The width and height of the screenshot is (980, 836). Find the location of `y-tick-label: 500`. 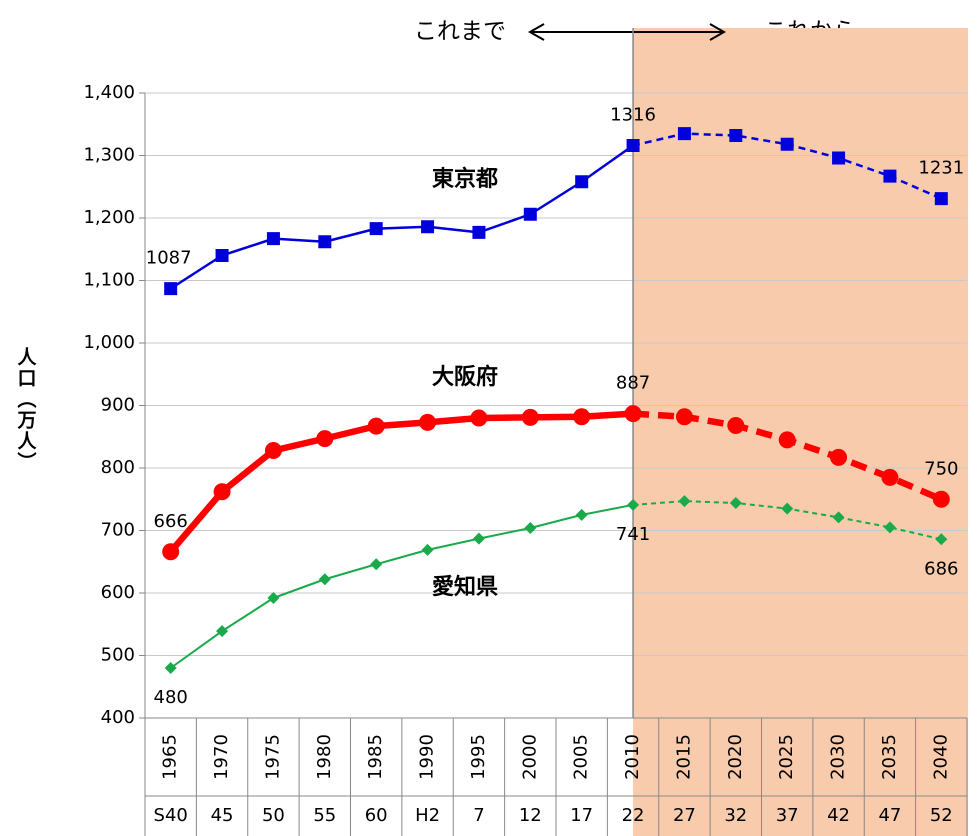

y-tick-label: 500 is located at coordinates (118, 655).